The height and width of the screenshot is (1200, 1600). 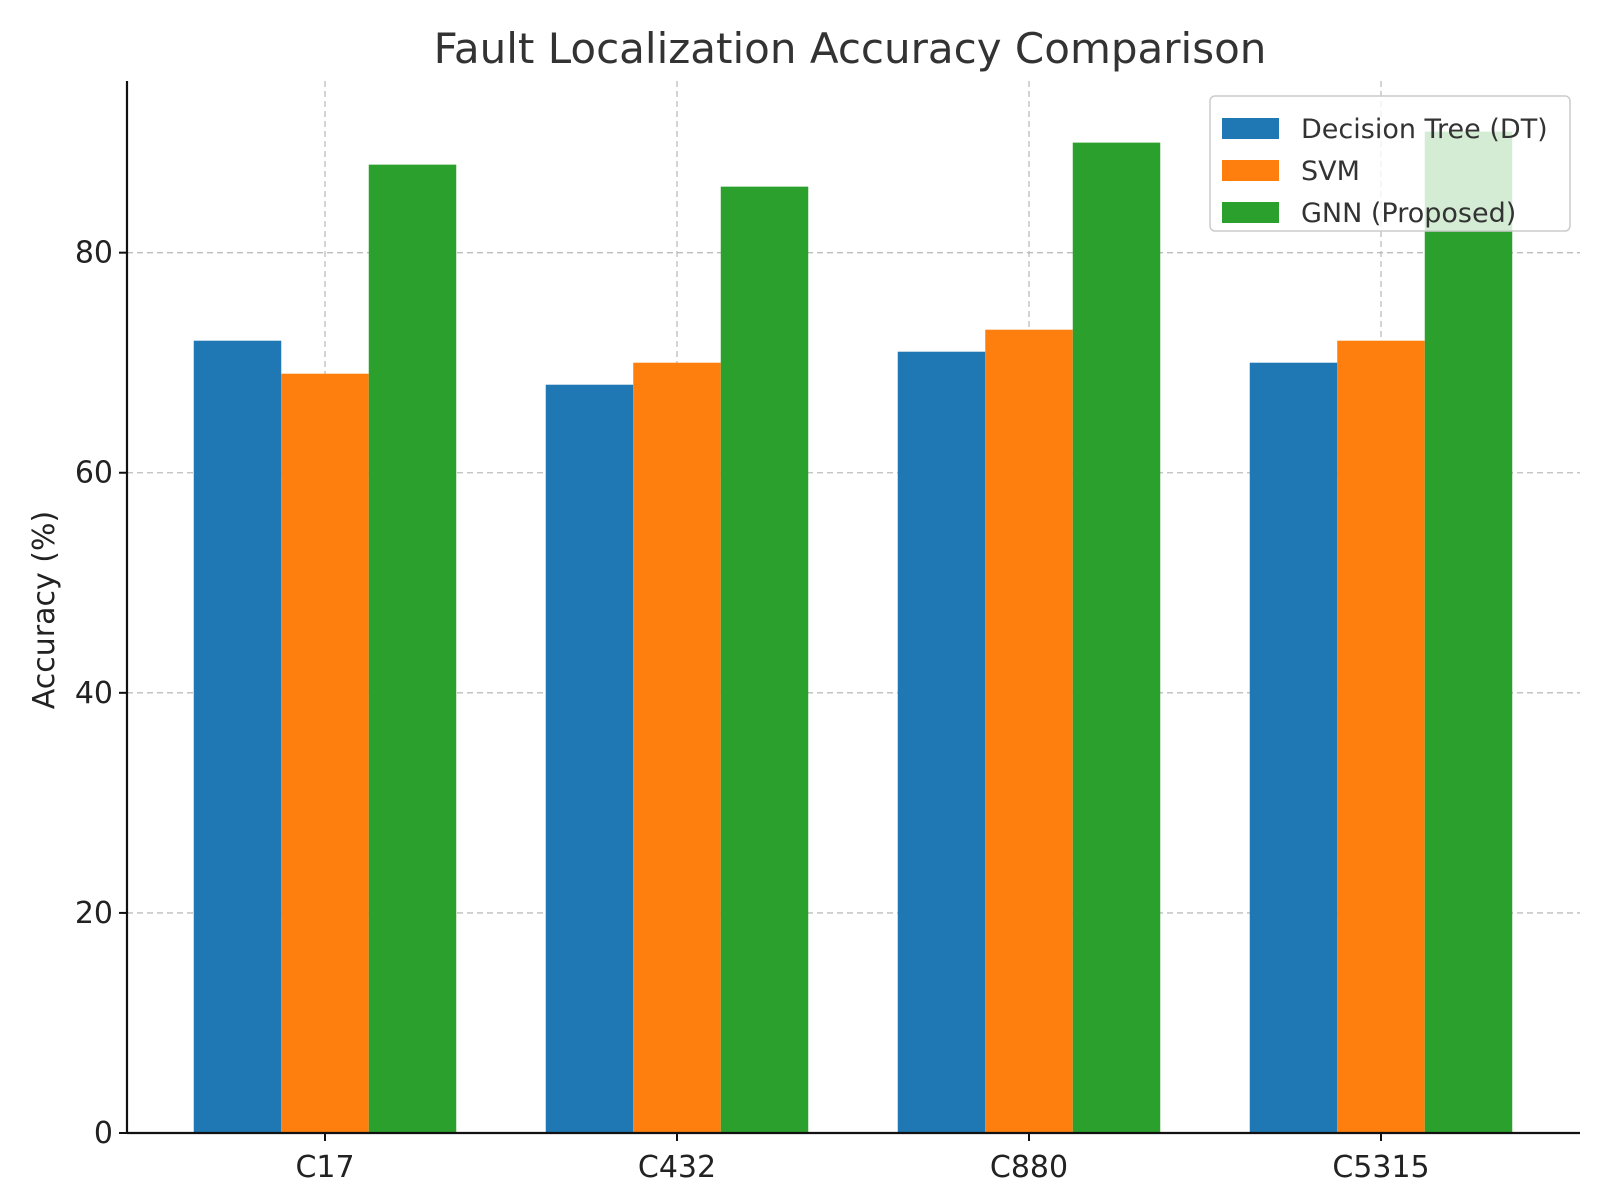 I want to click on legend: Decision Tree (DT) SVM GNN (Proposed), so click(x=1390, y=163).